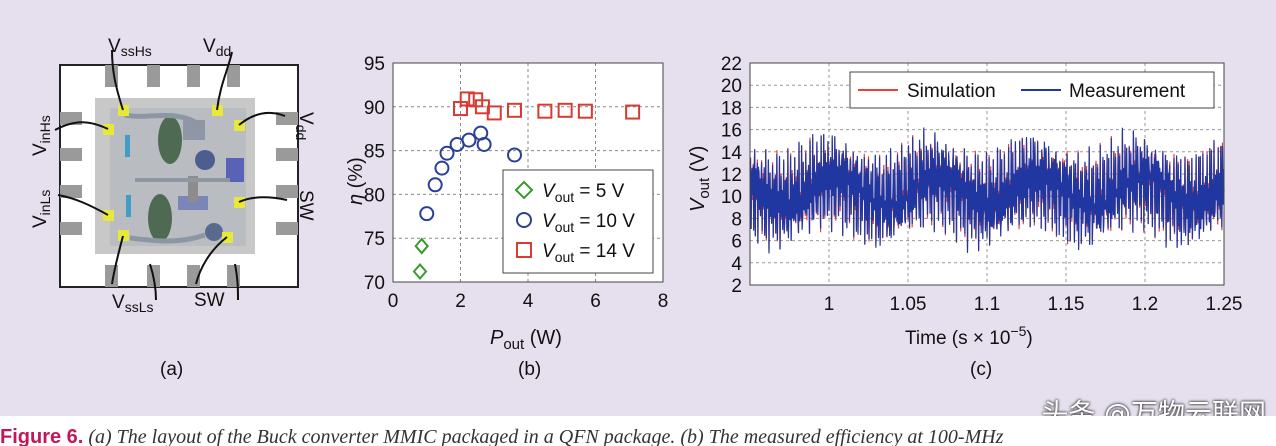 The image size is (1276, 446). I want to click on pin-label-vinls: VinLs, so click(41, 209).